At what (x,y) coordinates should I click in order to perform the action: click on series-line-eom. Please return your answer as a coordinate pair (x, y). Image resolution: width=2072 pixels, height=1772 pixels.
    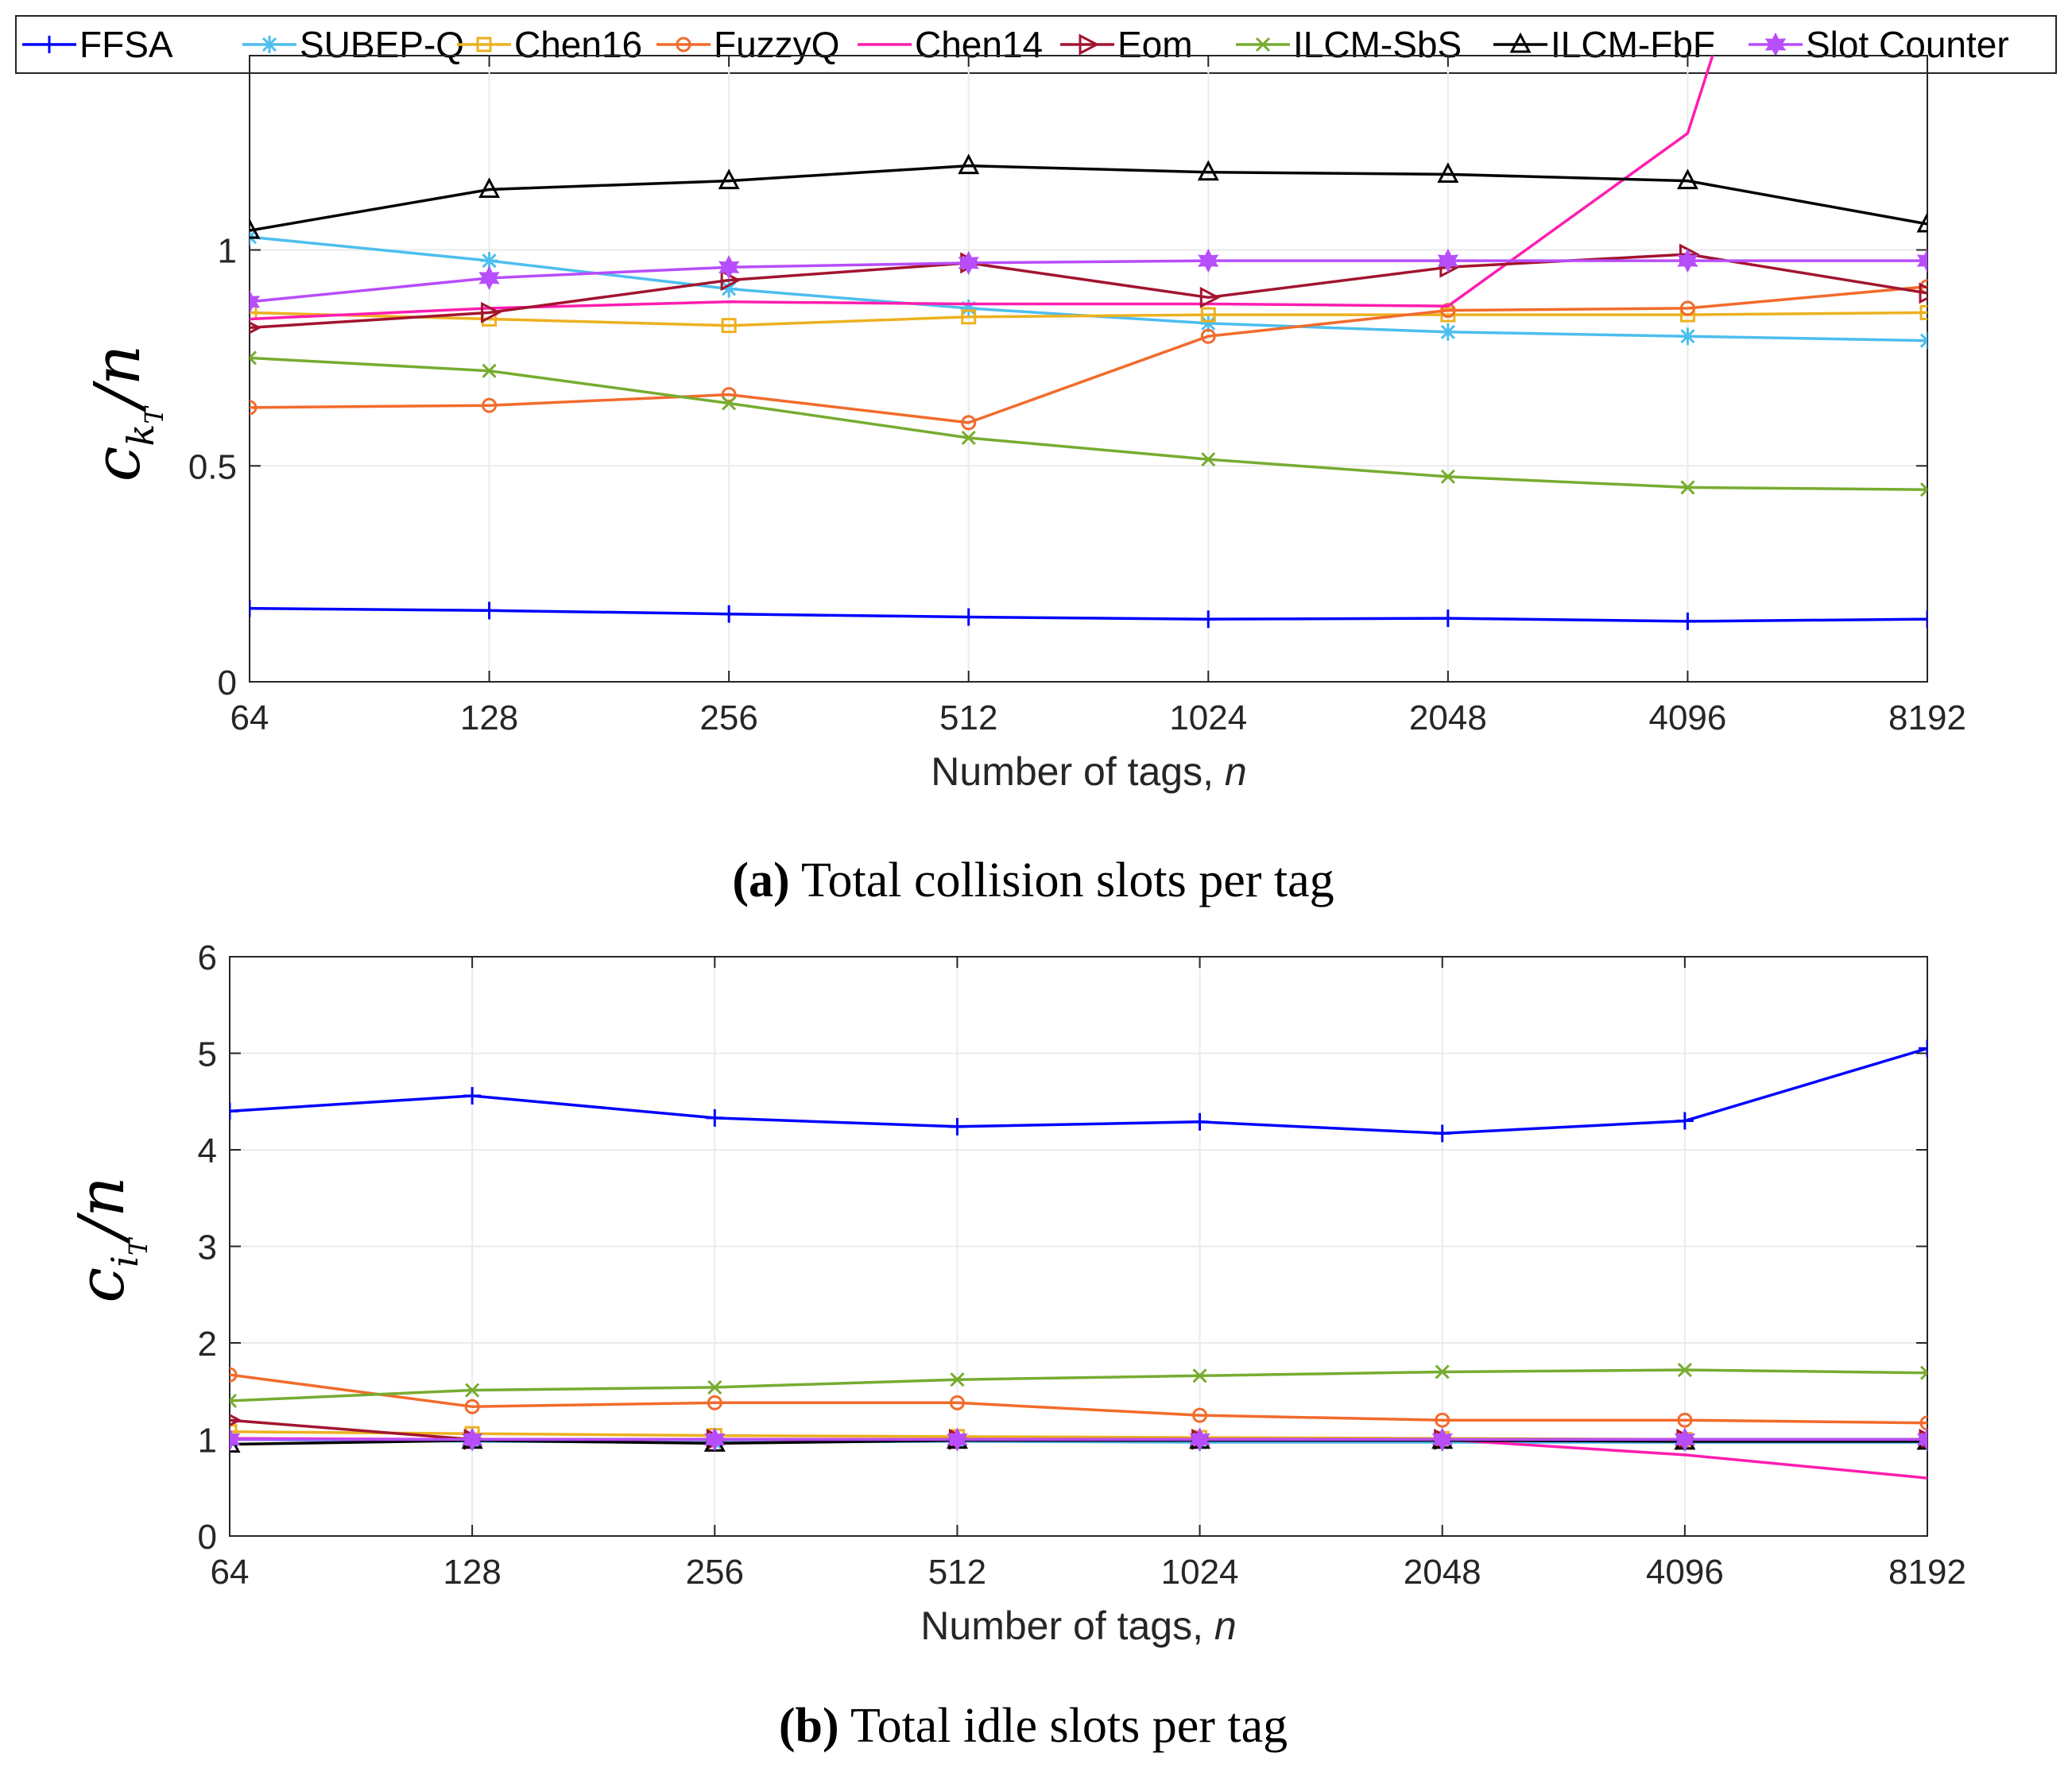
    Looking at the image, I should click on (1088, 291).